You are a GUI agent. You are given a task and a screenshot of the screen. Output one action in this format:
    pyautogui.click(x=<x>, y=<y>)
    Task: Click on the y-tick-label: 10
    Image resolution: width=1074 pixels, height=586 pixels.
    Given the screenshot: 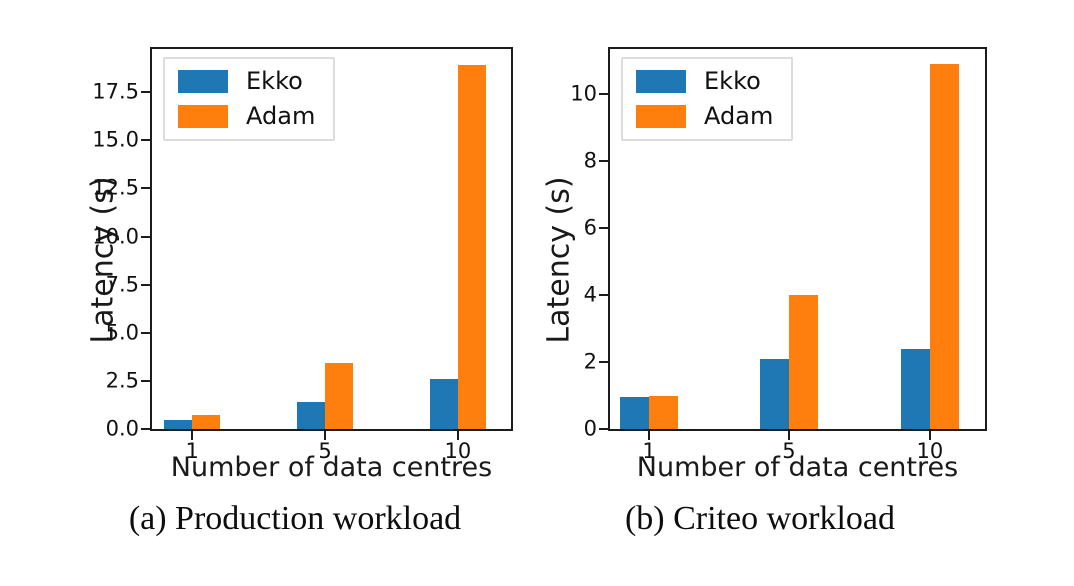 What is the action you would take?
    pyautogui.click(x=583, y=93)
    